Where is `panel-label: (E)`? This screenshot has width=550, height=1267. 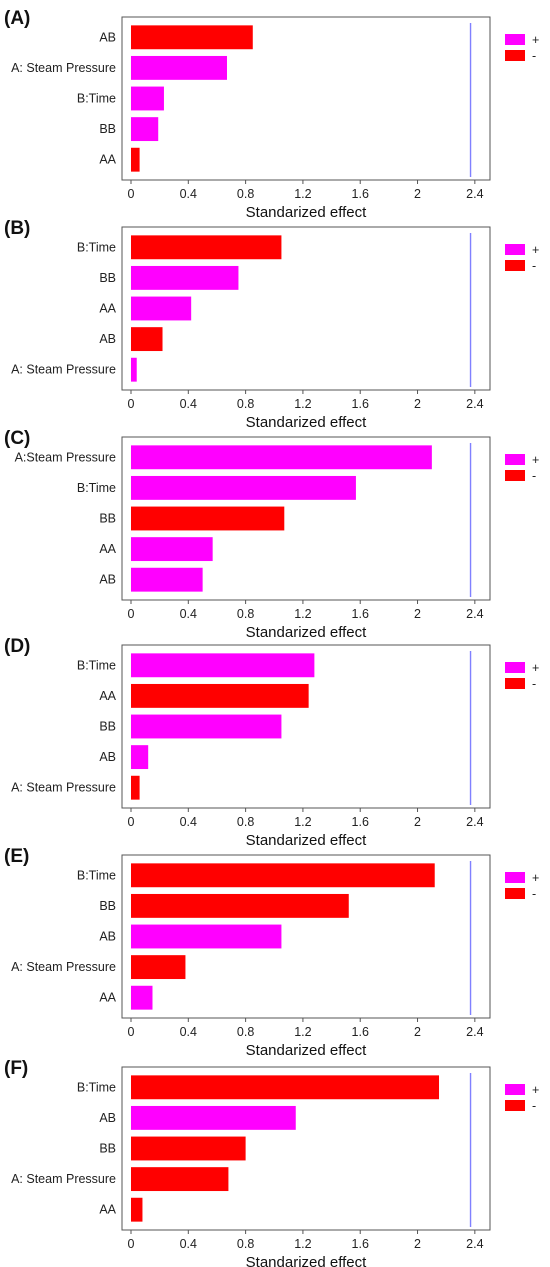
panel-label: (E) is located at coordinates (16, 856).